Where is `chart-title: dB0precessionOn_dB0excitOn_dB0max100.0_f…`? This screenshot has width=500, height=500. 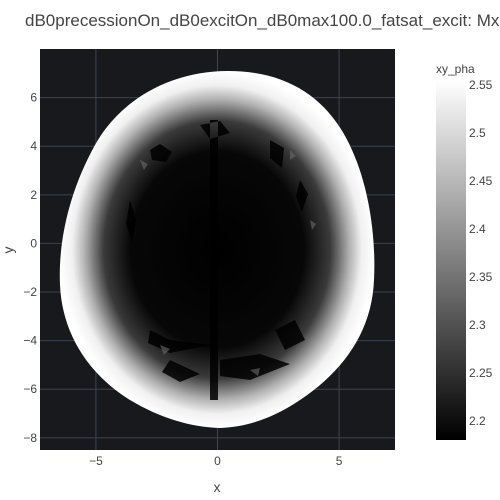 chart-title: dB0precessionOn_dB0excitOn_dB0max100.0_f… is located at coordinates (262, 20).